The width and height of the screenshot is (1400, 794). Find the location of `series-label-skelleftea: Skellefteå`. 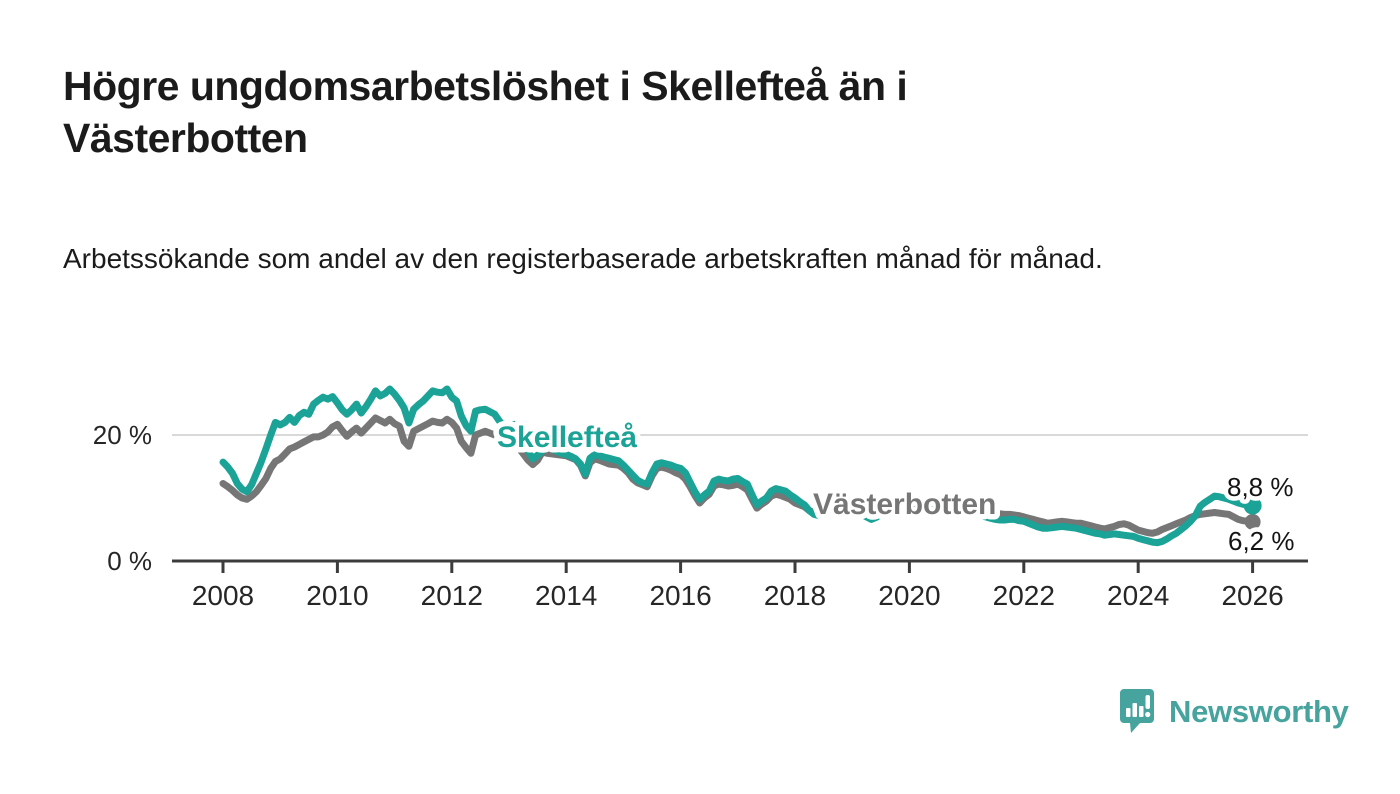

series-label-skelleftea: Skellefteå is located at coordinates (567, 437).